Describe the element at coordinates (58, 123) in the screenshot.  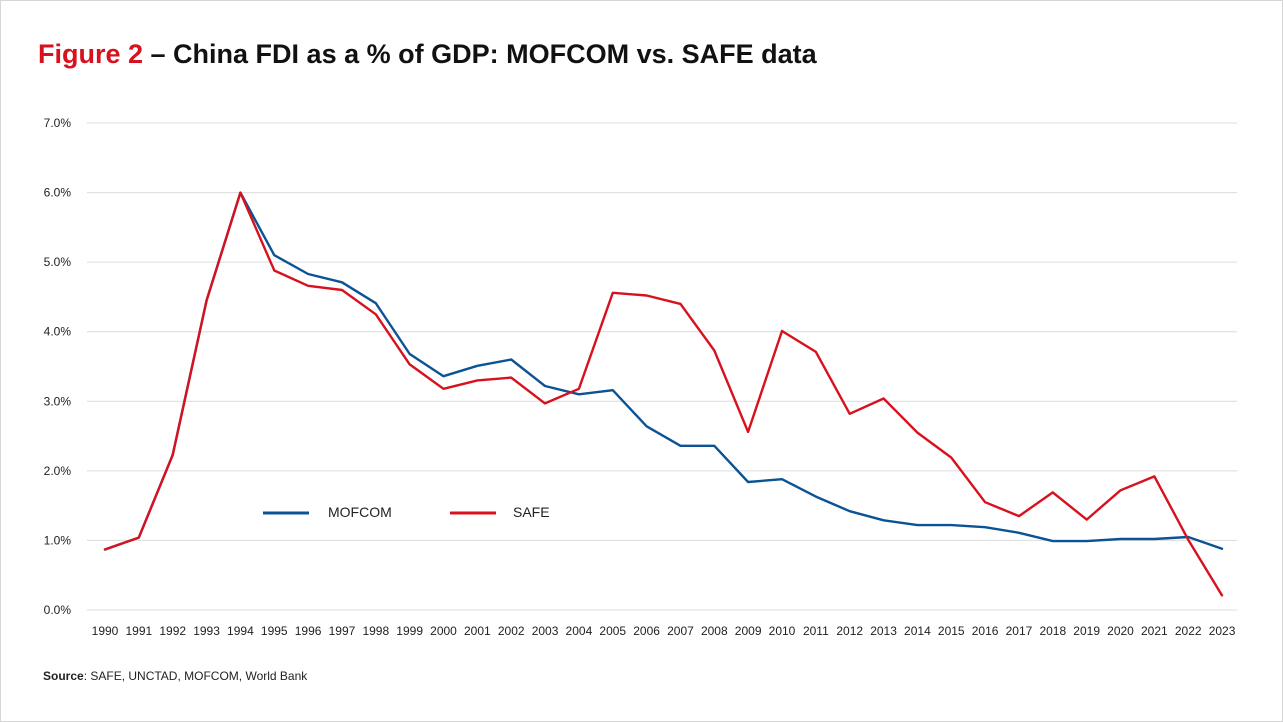
I see `y-tick-label: 7.0%` at that location.